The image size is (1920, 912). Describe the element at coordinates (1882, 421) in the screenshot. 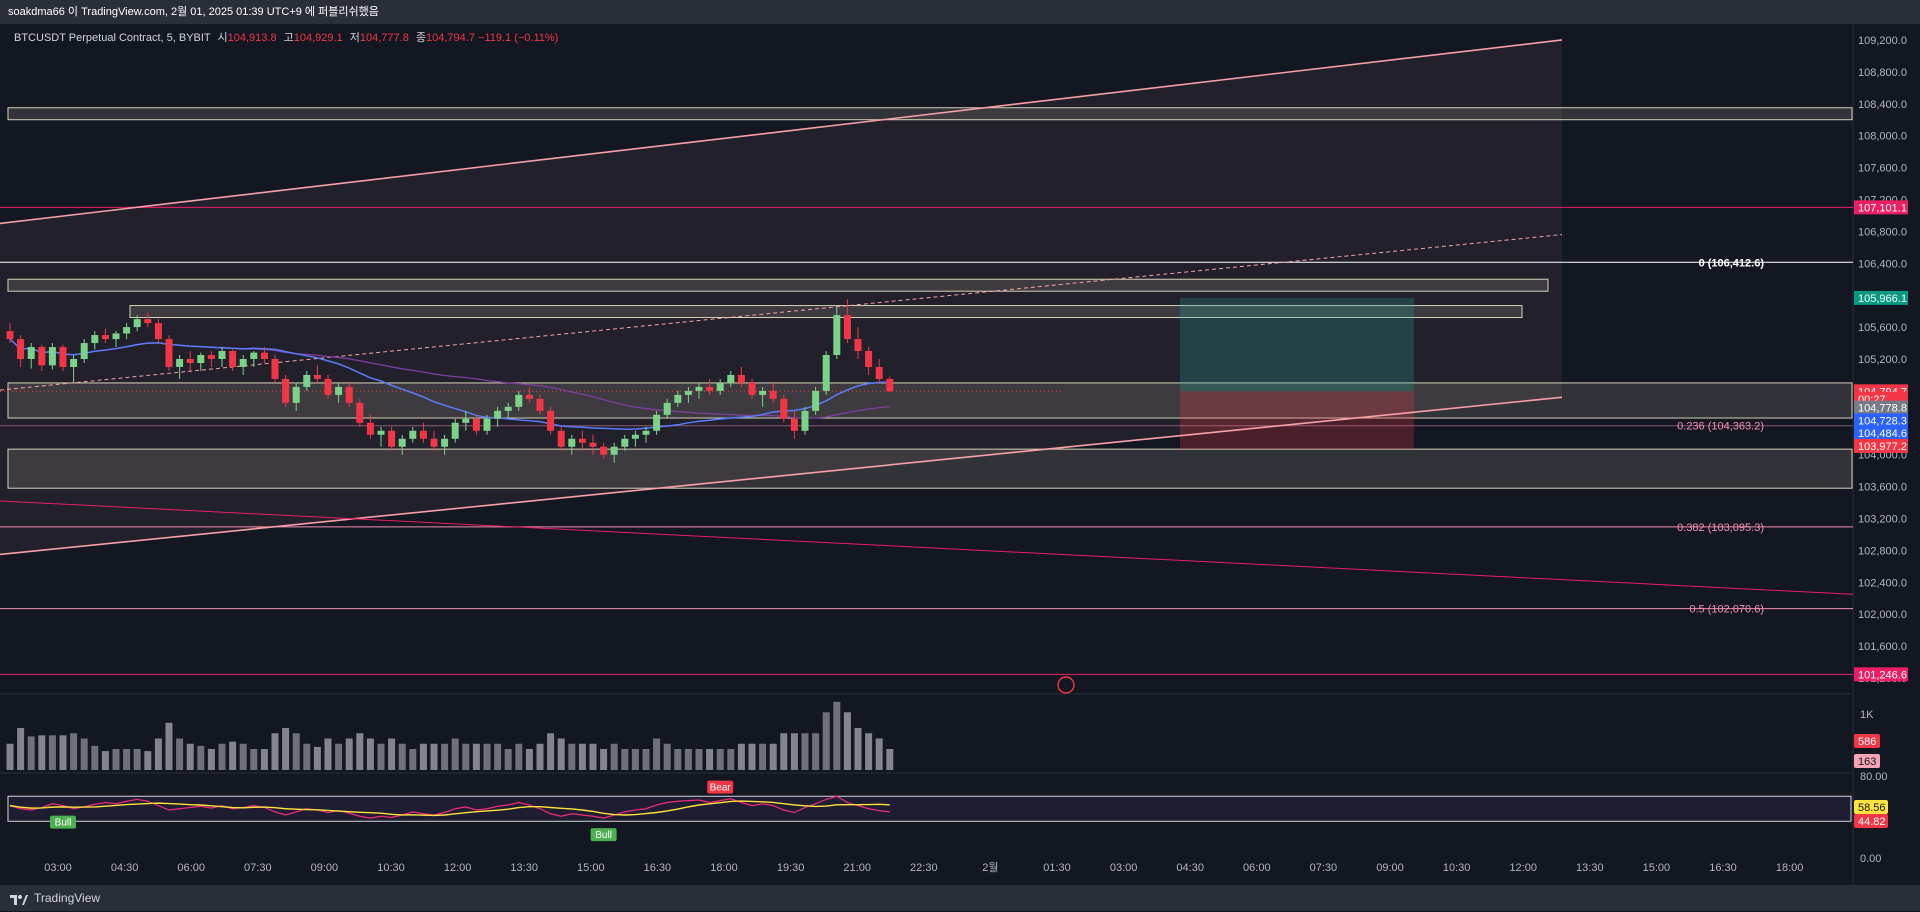

I see `price-badge-label: 104,728.3` at that location.